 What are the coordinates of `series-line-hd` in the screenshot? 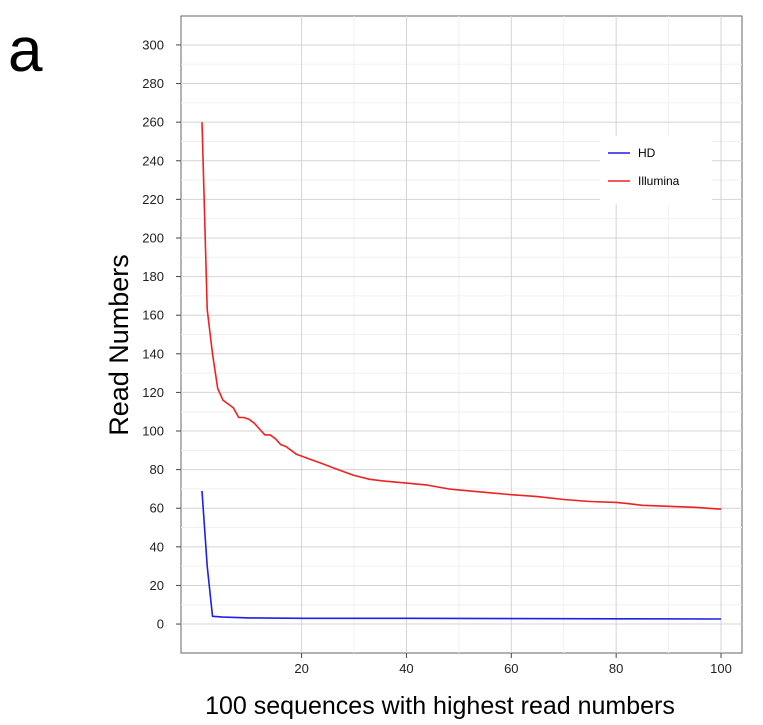 It's located at (461, 555).